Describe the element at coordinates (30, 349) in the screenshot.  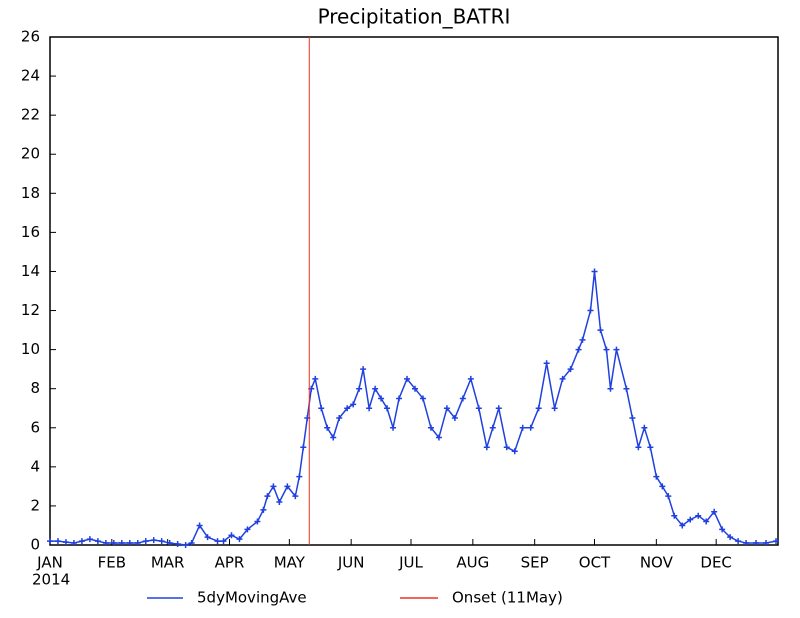
I see `y-tick-label: 10` at that location.